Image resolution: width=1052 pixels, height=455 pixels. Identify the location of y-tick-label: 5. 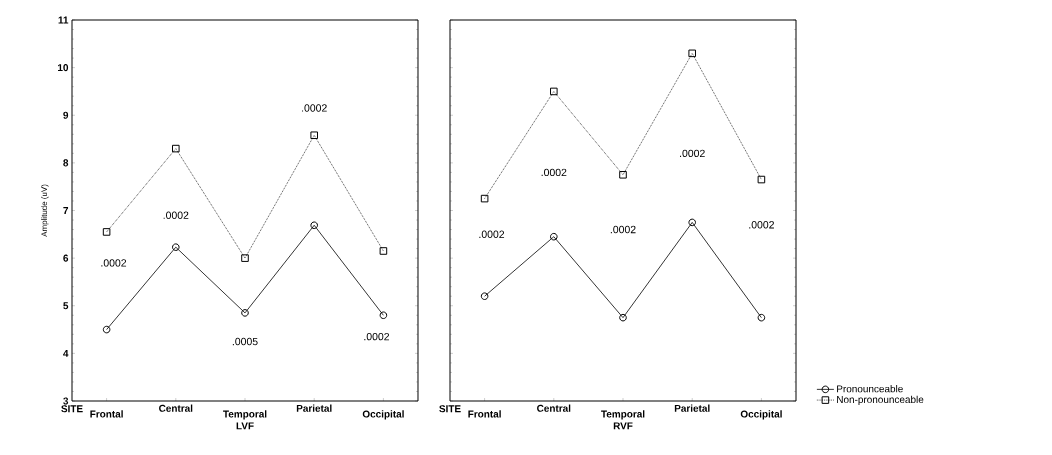
(66, 306).